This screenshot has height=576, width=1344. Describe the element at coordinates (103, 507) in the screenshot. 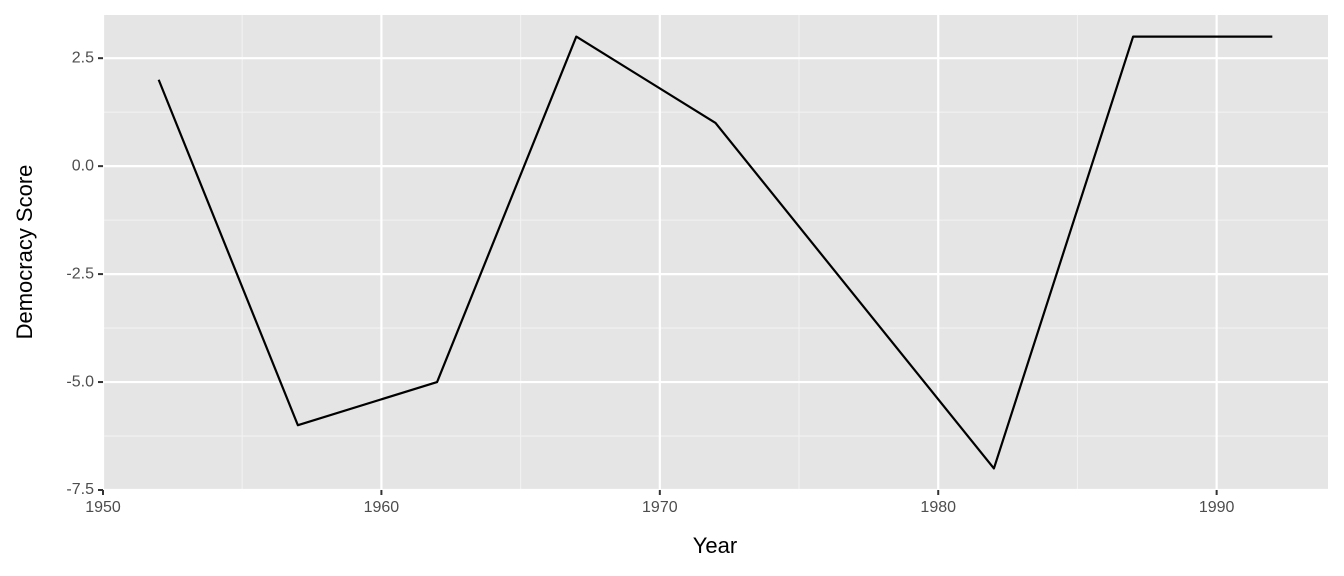

I see `x-tick-label: 1950` at that location.